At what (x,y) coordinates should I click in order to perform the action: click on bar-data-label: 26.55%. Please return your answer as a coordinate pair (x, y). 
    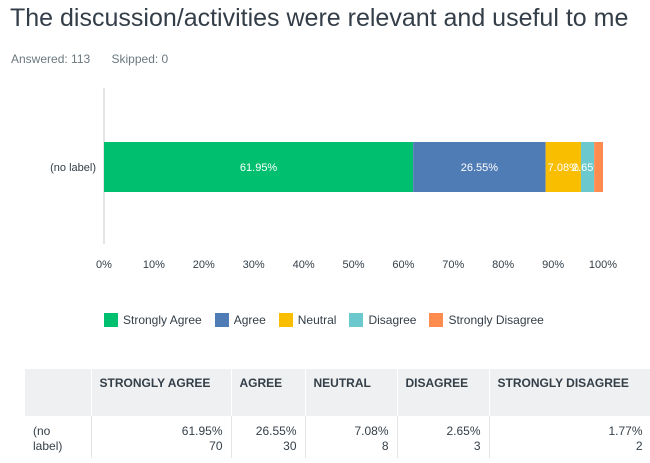
    Looking at the image, I should click on (480, 168).